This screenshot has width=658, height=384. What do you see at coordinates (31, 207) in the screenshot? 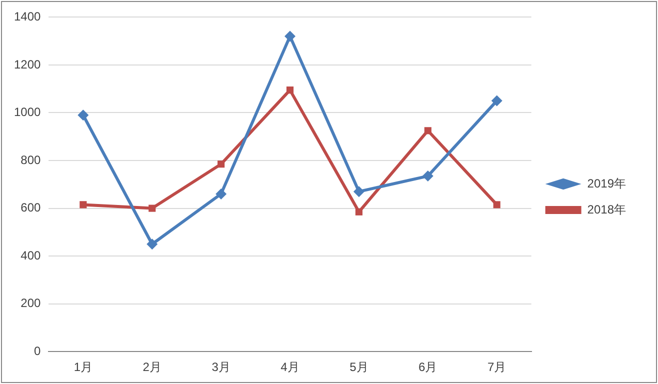
I see `y-tick-label: 600` at bounding box center [31, 207].